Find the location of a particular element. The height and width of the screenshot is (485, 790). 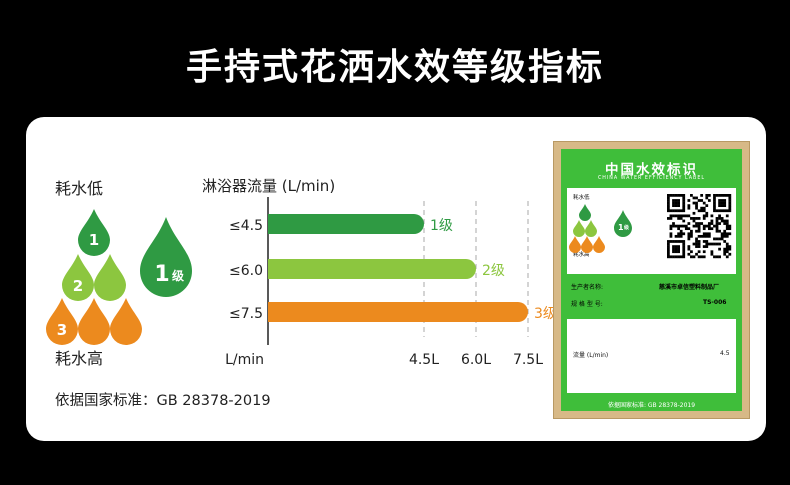

x-axis-label: L/min is located at coordinates (244, 360).